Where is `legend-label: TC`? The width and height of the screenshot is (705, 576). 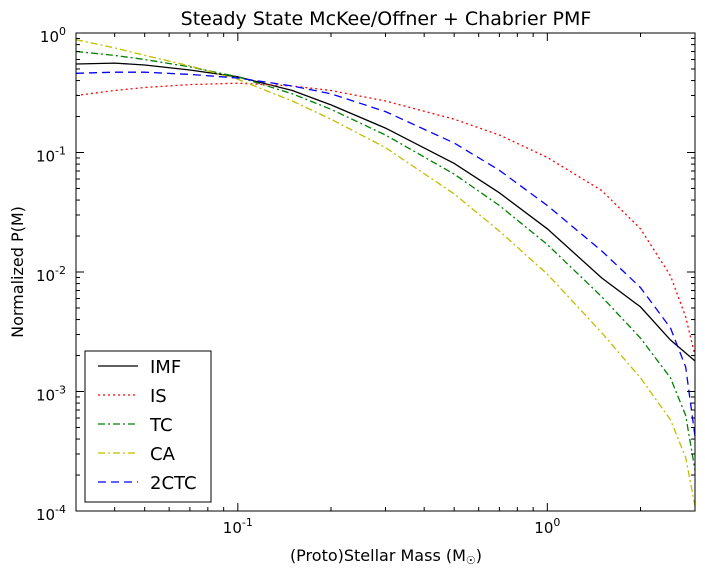 legend-label: TC is located at coordinates (161, 425).